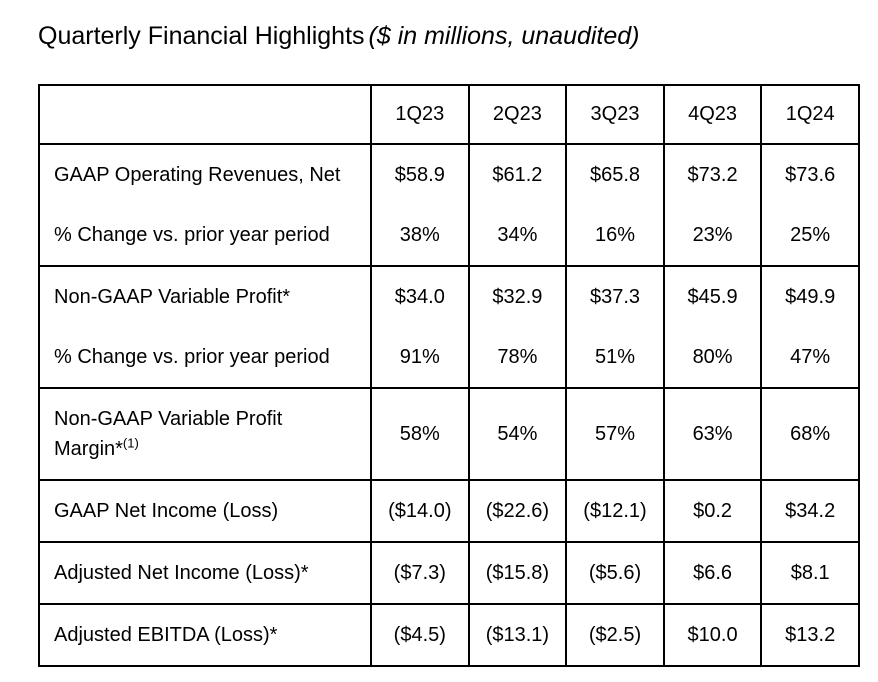  I want to click on value-cell: 80%, so click(712, 357).